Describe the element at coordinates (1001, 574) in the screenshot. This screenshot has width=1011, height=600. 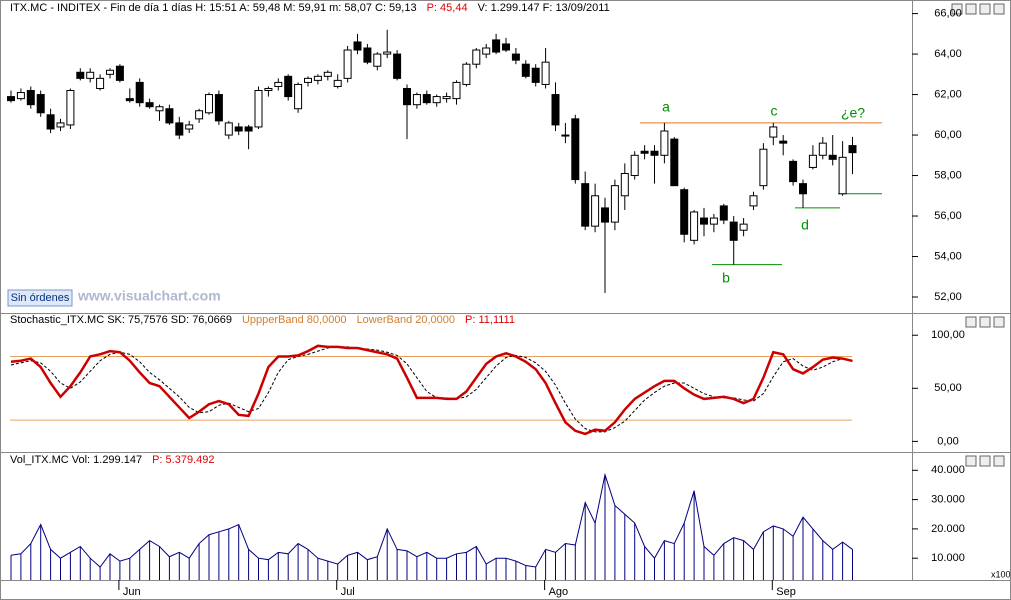
I see `multiplier: x100` at that location.